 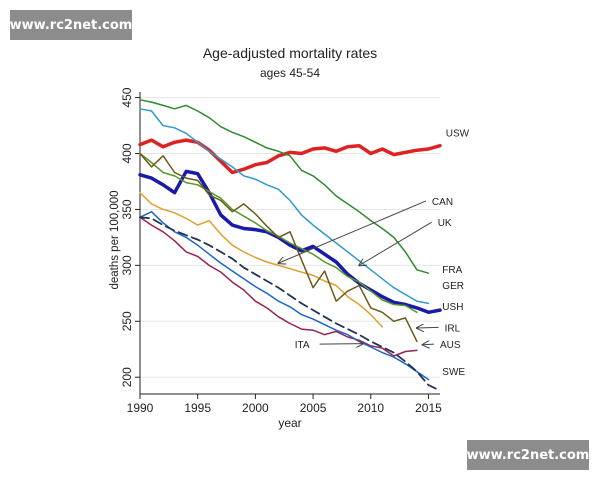 I want to click on x-tick-label-1995: 1995, so click(x=197, y=408).